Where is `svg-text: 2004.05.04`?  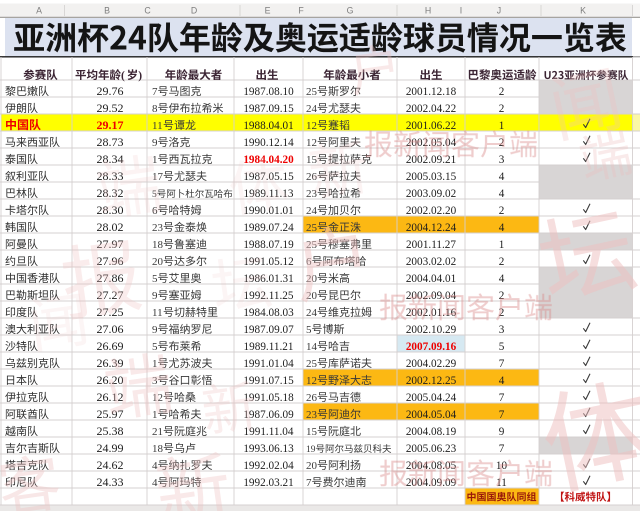 svg-text: 2004.05.04 is located at coordinates (431, 415).